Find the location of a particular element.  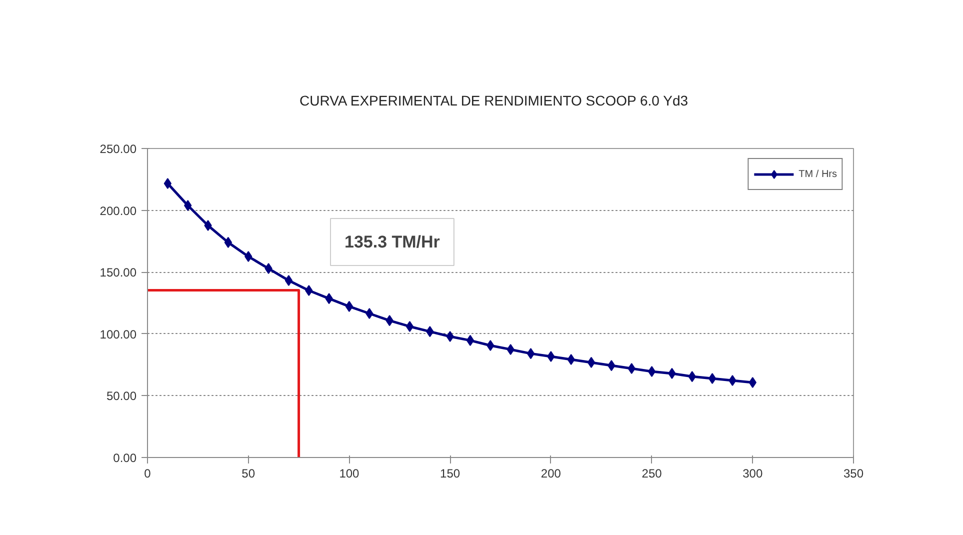

x-tick-label: 0 is located at coordinates (148, 473).